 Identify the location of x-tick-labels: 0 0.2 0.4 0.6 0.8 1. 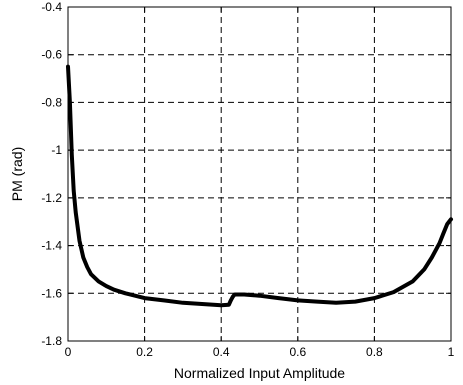
(260, 352).